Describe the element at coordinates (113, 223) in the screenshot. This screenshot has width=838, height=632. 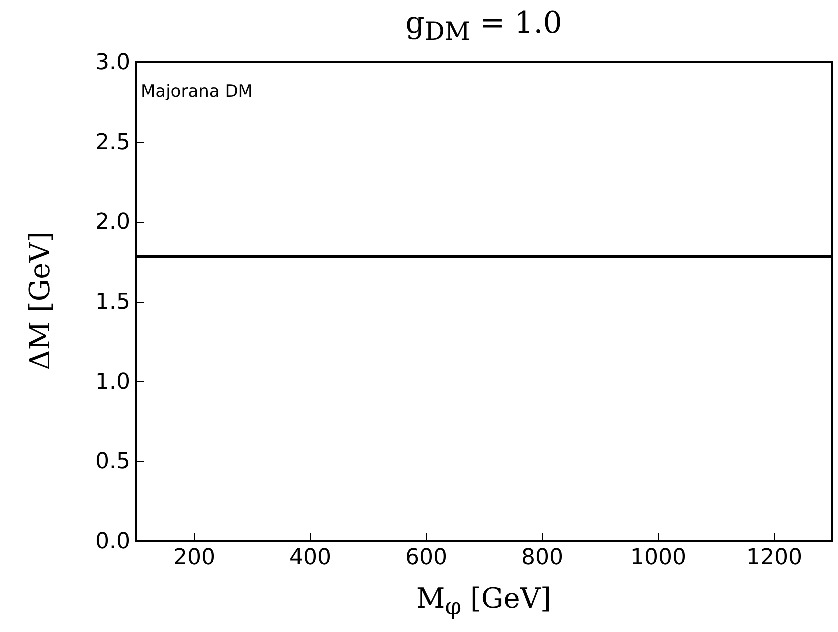
I see `y-tick-label: 2.0` at that location.